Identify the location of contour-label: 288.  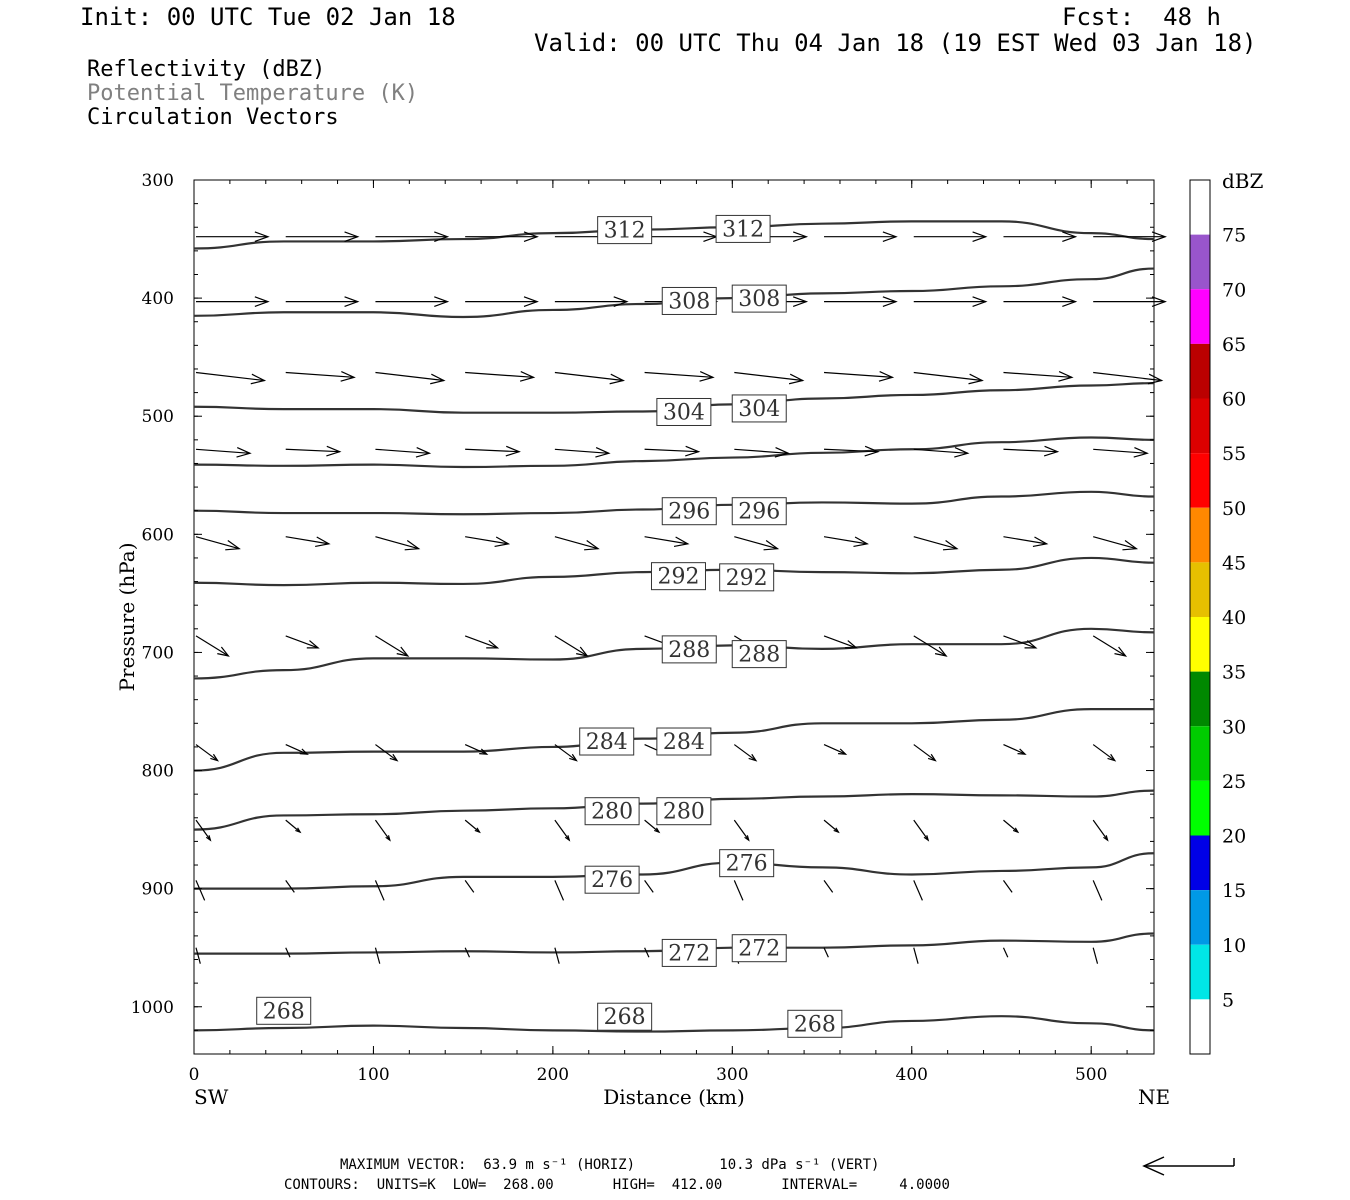
(689, 650).